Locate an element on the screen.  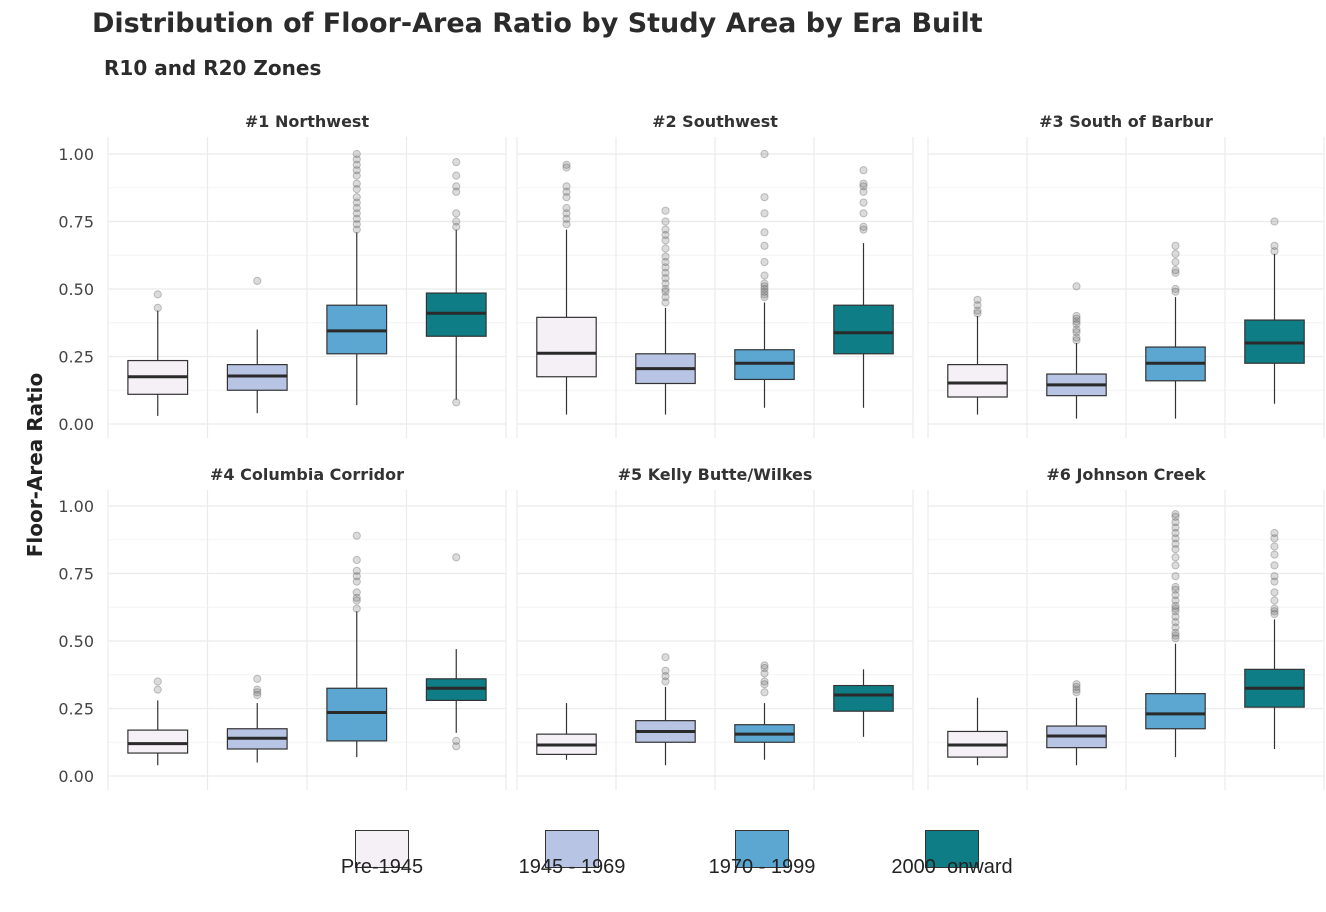
chart-subtitle: R10 and R20 Zones is located at coordinates (213, 68).